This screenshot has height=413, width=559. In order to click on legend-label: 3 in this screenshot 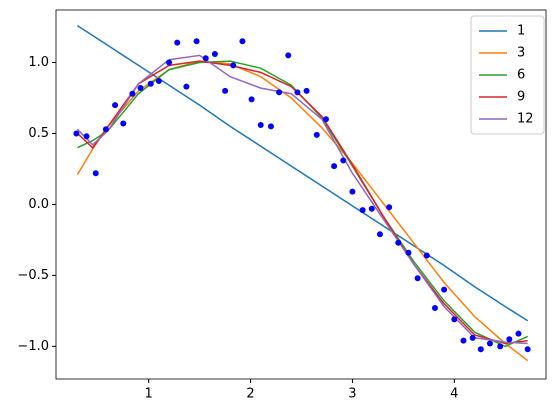, I will do `click(521, 53)`.